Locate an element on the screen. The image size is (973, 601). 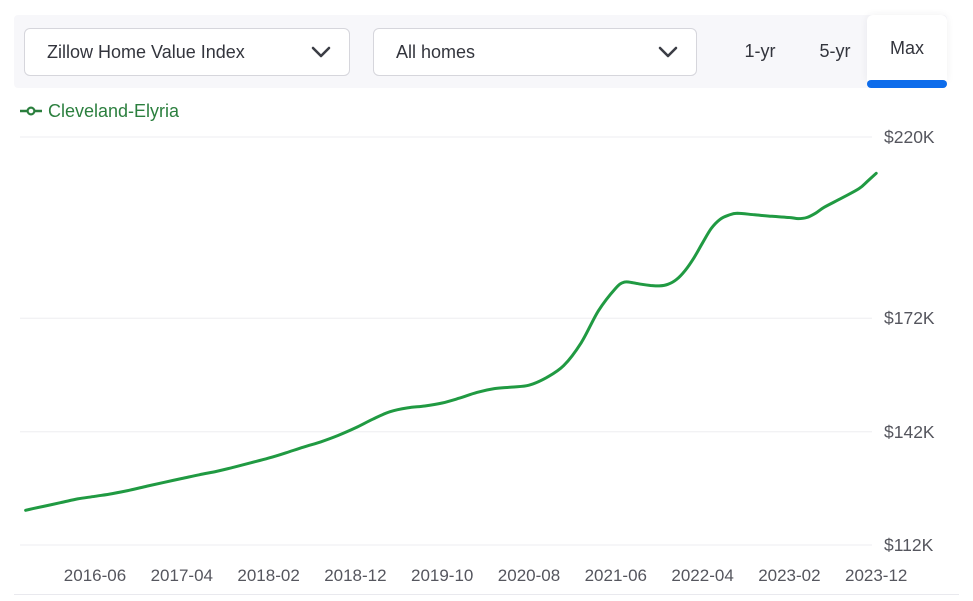
legend-series-label: Cleveland-Elyria is located at coordinates (114, 110).